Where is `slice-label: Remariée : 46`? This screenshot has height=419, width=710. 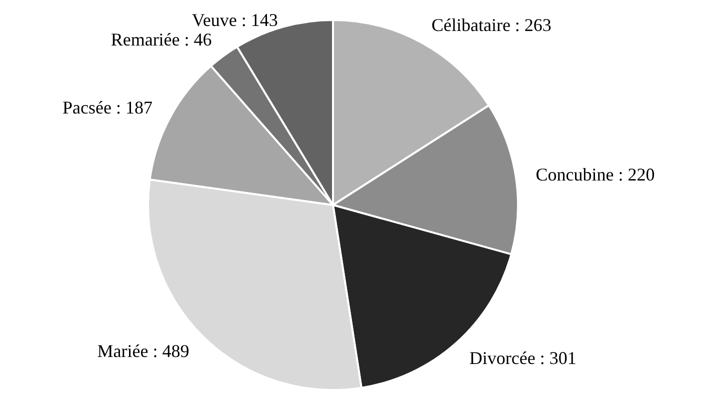
slice-label: Remariée : 46 is located at coordinates (161, 40).